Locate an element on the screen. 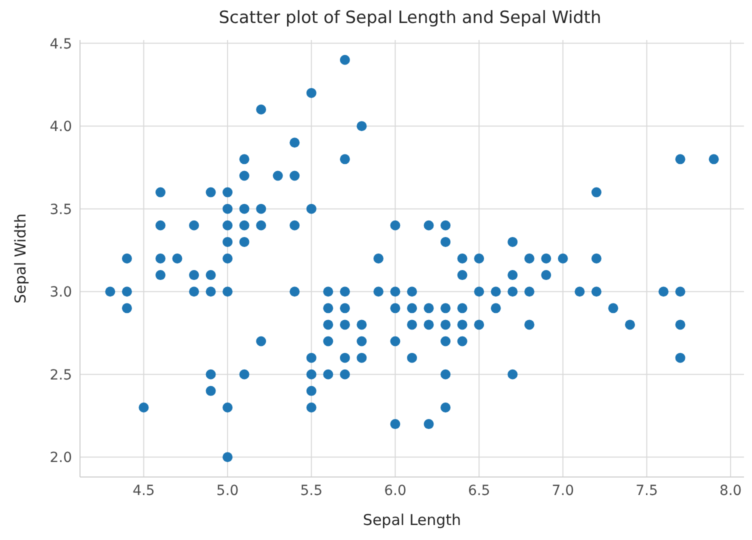 This screenshot has height=540, width=752. x-tick-label: 6.0 is located at coordinates (395, 490).